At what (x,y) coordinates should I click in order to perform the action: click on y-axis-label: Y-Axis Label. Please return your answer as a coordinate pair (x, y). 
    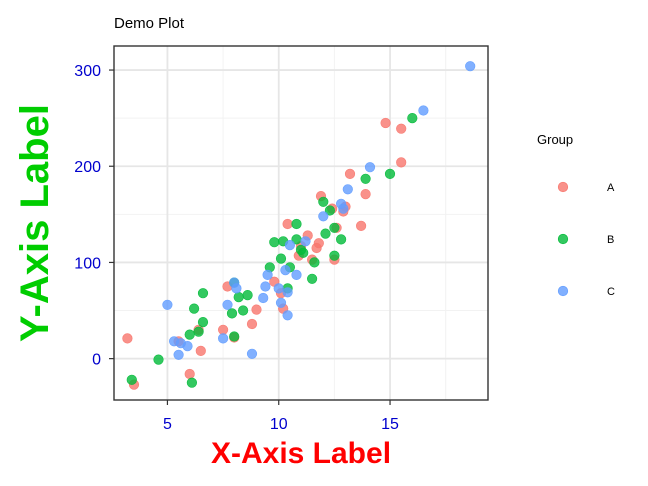
    Looking at the image, I should click on (35, 223).